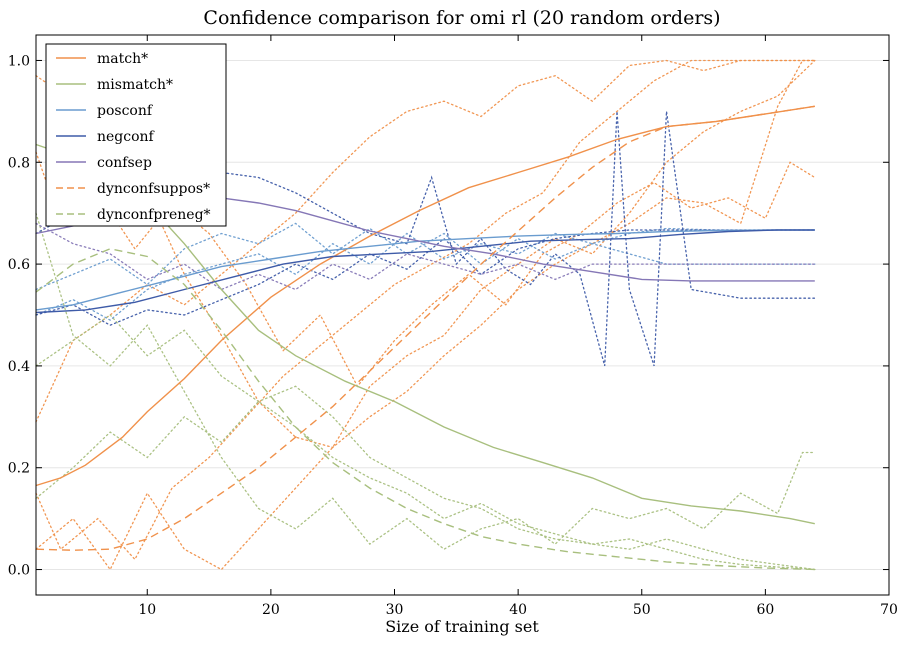  What do you see at coordinates (462, 626) in the screenshot?
I see `x-axis-label: Size of training set` at bounding box center [462, 626].